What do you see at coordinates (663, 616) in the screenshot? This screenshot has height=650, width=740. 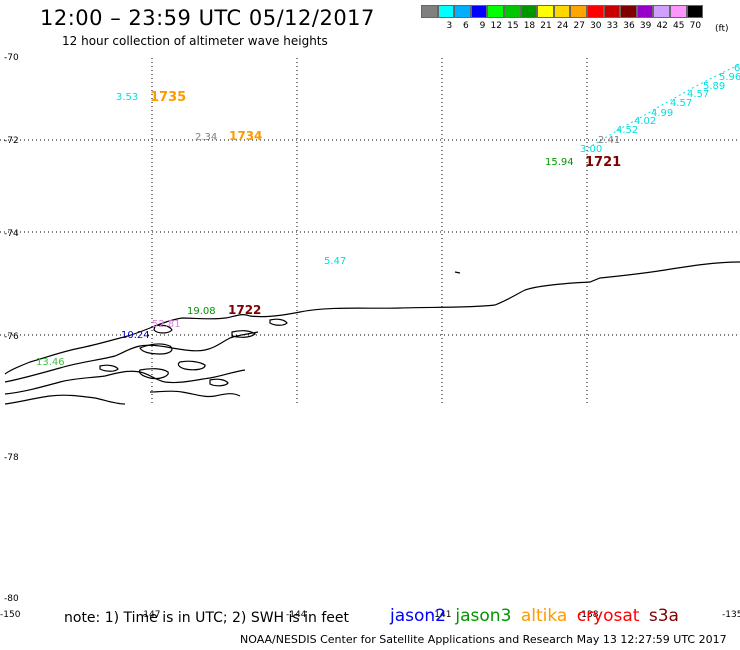 I see `legend-s3a: s3a` at bounding box center [663, 616].